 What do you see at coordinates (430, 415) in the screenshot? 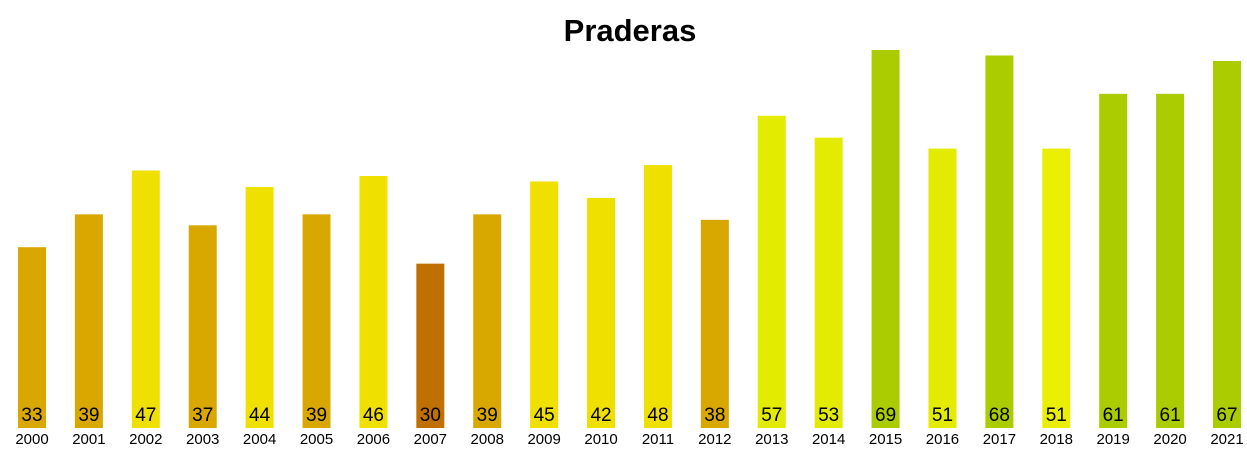
I see `value-label: 30` at bounding box center [430, 415].